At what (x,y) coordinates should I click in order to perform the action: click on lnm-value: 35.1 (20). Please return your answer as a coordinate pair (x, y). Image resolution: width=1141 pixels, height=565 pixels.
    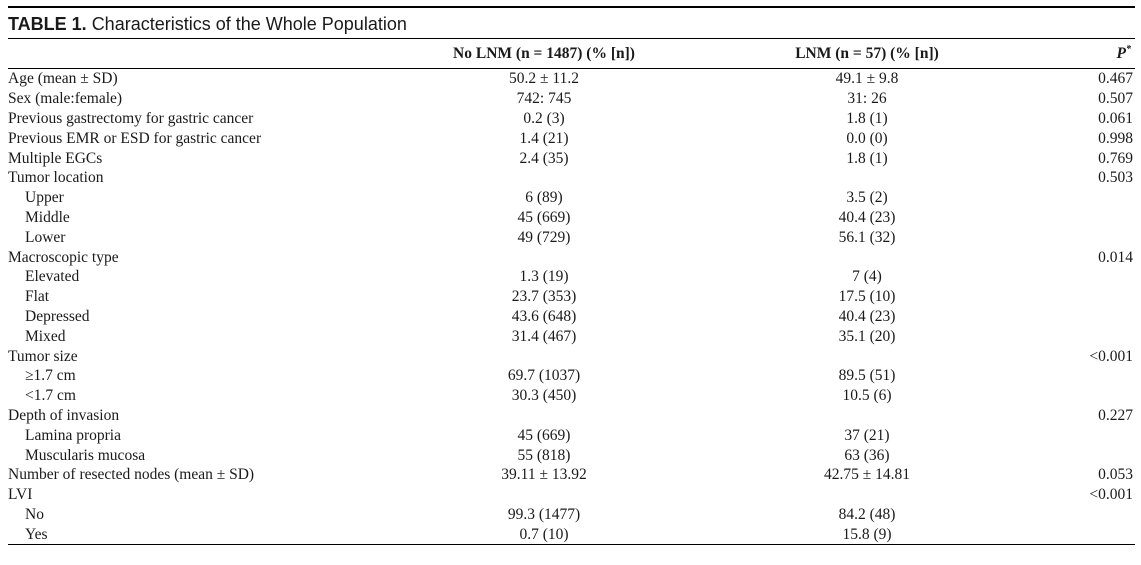
    Looking at the image, I should click on (867, 336).